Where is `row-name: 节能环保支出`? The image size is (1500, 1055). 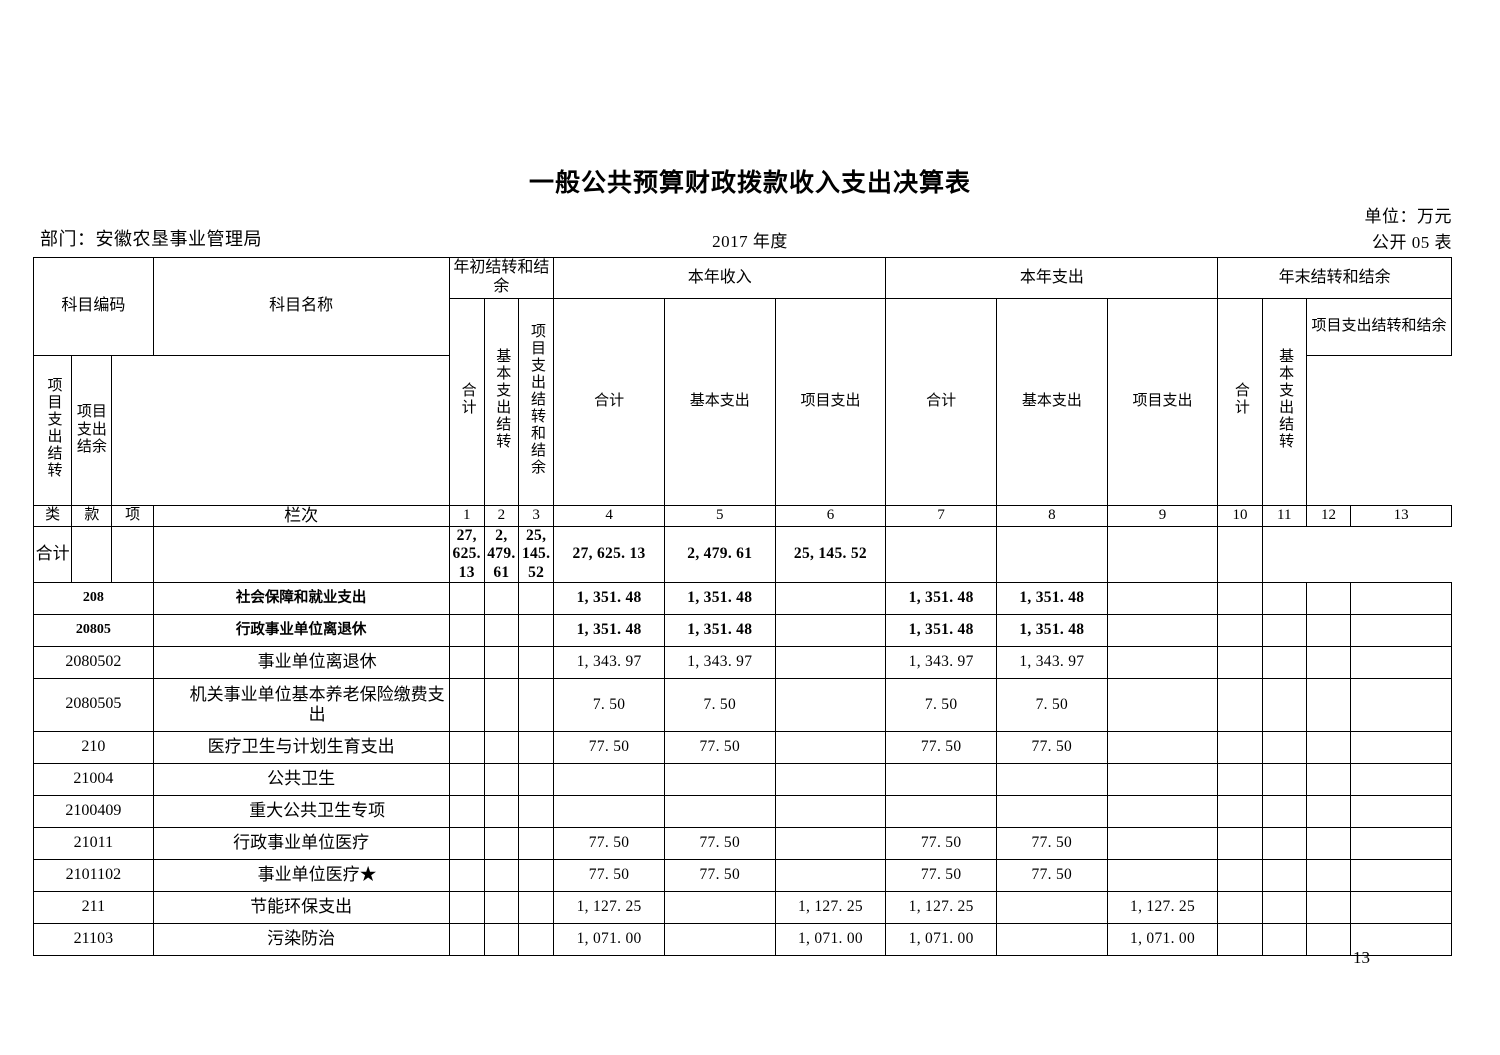 row-name: 节能环保支出 is located at coordinates (301, 907).